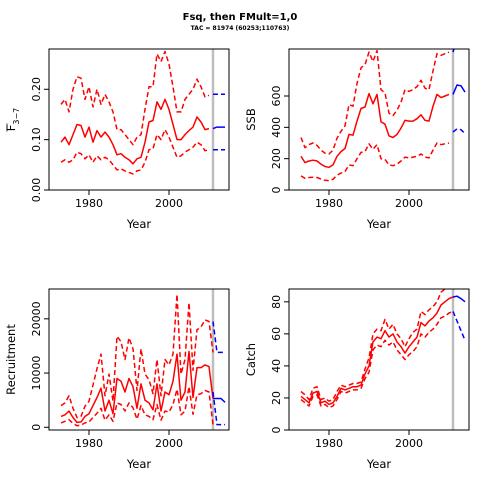 The height and width of the screenshot is (480, 480). I want to click on recruitment-x-tick-label: 2000, so click(169, 443).